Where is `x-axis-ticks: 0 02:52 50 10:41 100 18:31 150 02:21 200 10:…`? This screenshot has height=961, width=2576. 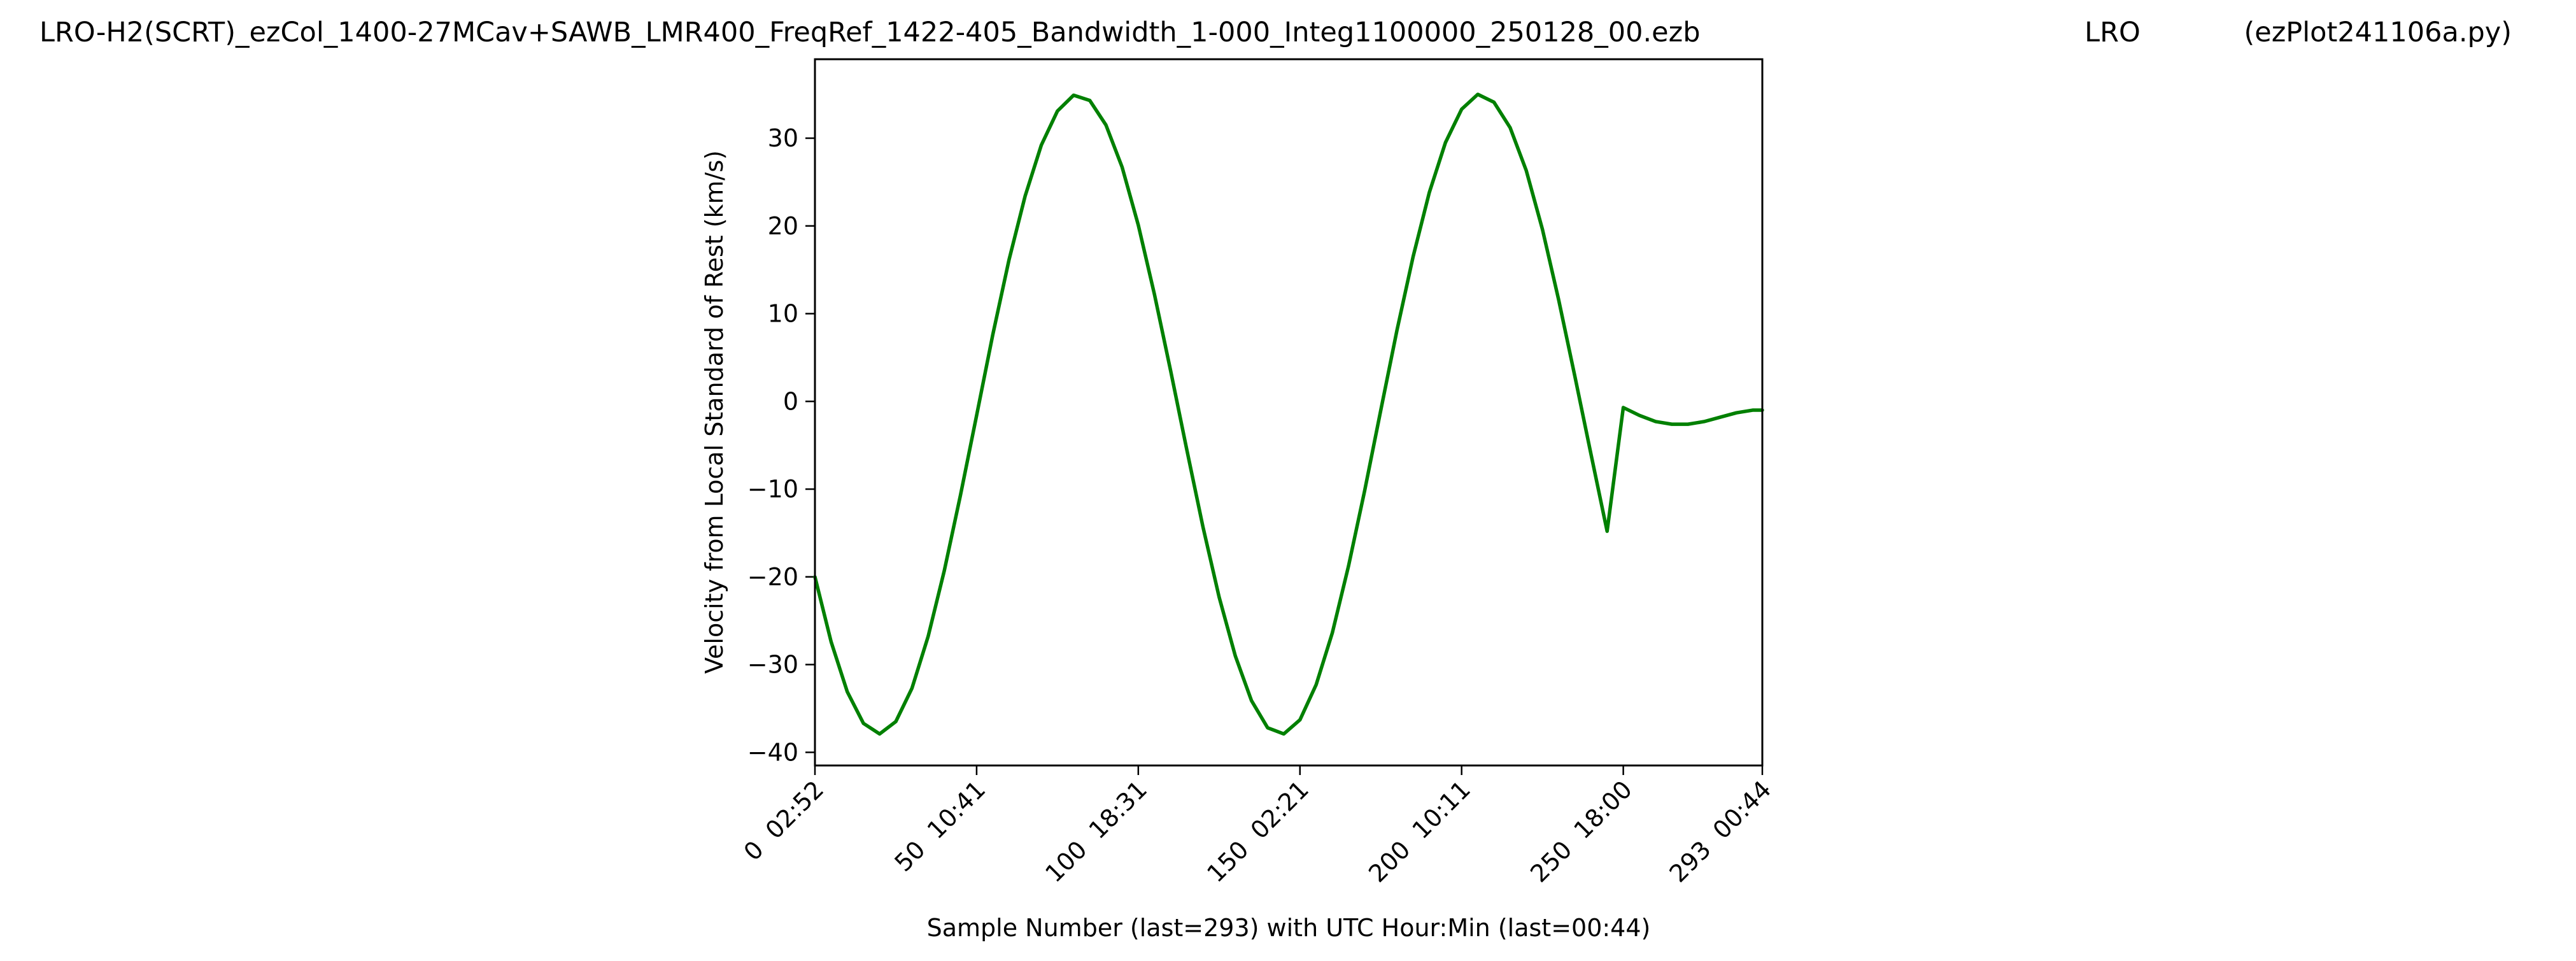 x-axis-ticks: 0 02:52 50 10:41 100 18:31 150 02:21 200 10:… is located at coordinates (1257, 826).